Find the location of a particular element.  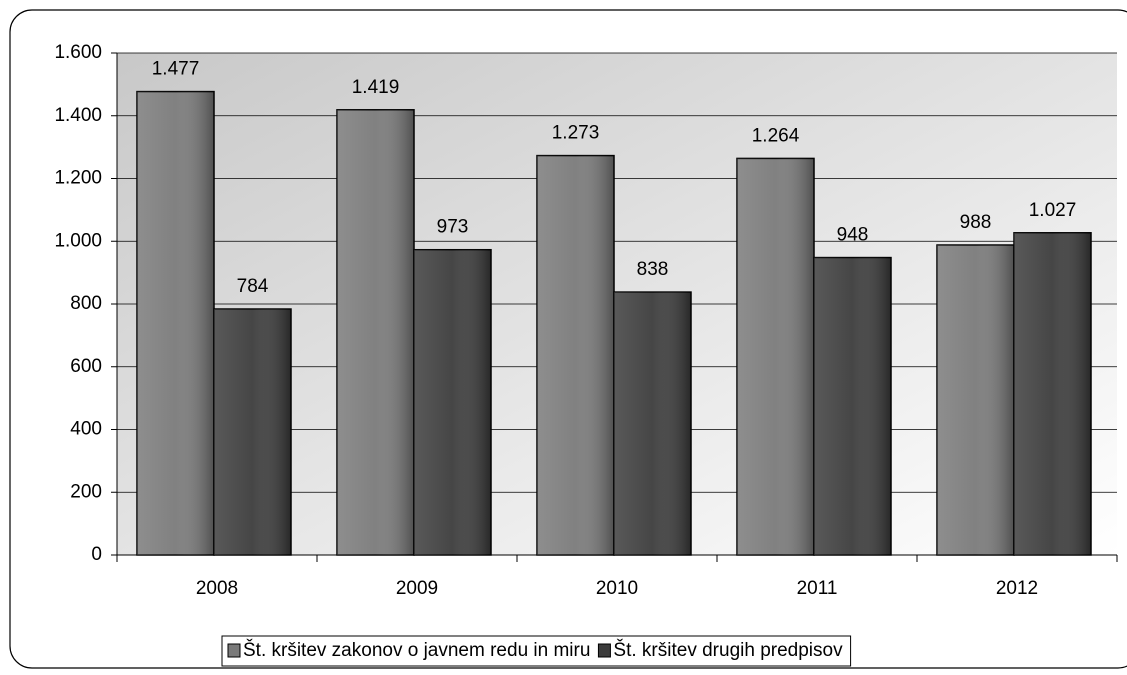

legend-label: Št. kršitev drugih predpisov is located at coordinates (728, 650).